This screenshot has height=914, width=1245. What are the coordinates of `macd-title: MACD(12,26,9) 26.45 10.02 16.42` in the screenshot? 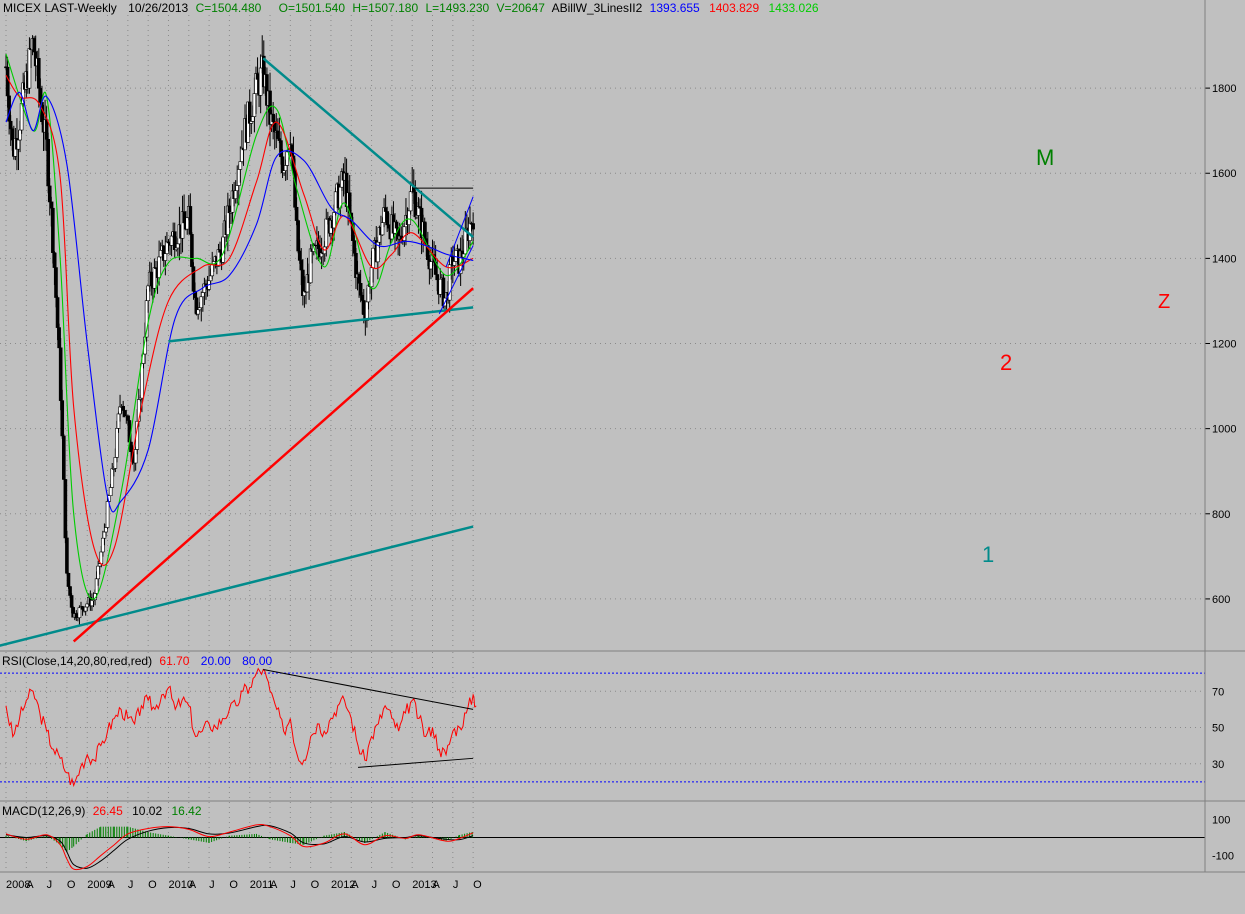 It's located at (102, 811).